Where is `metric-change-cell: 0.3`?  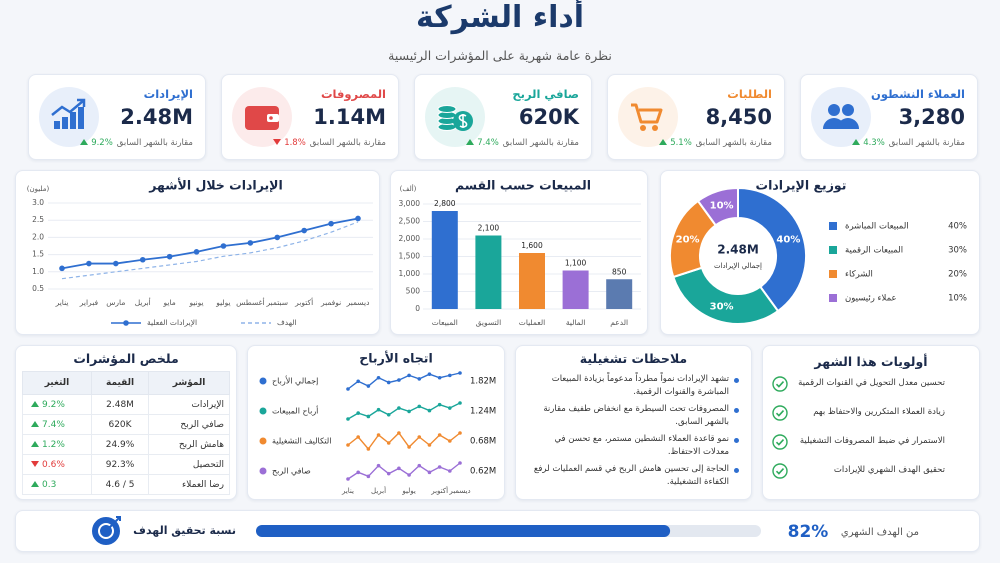
metric-change-cell: 0.3 is located at coordinates (57, 484).